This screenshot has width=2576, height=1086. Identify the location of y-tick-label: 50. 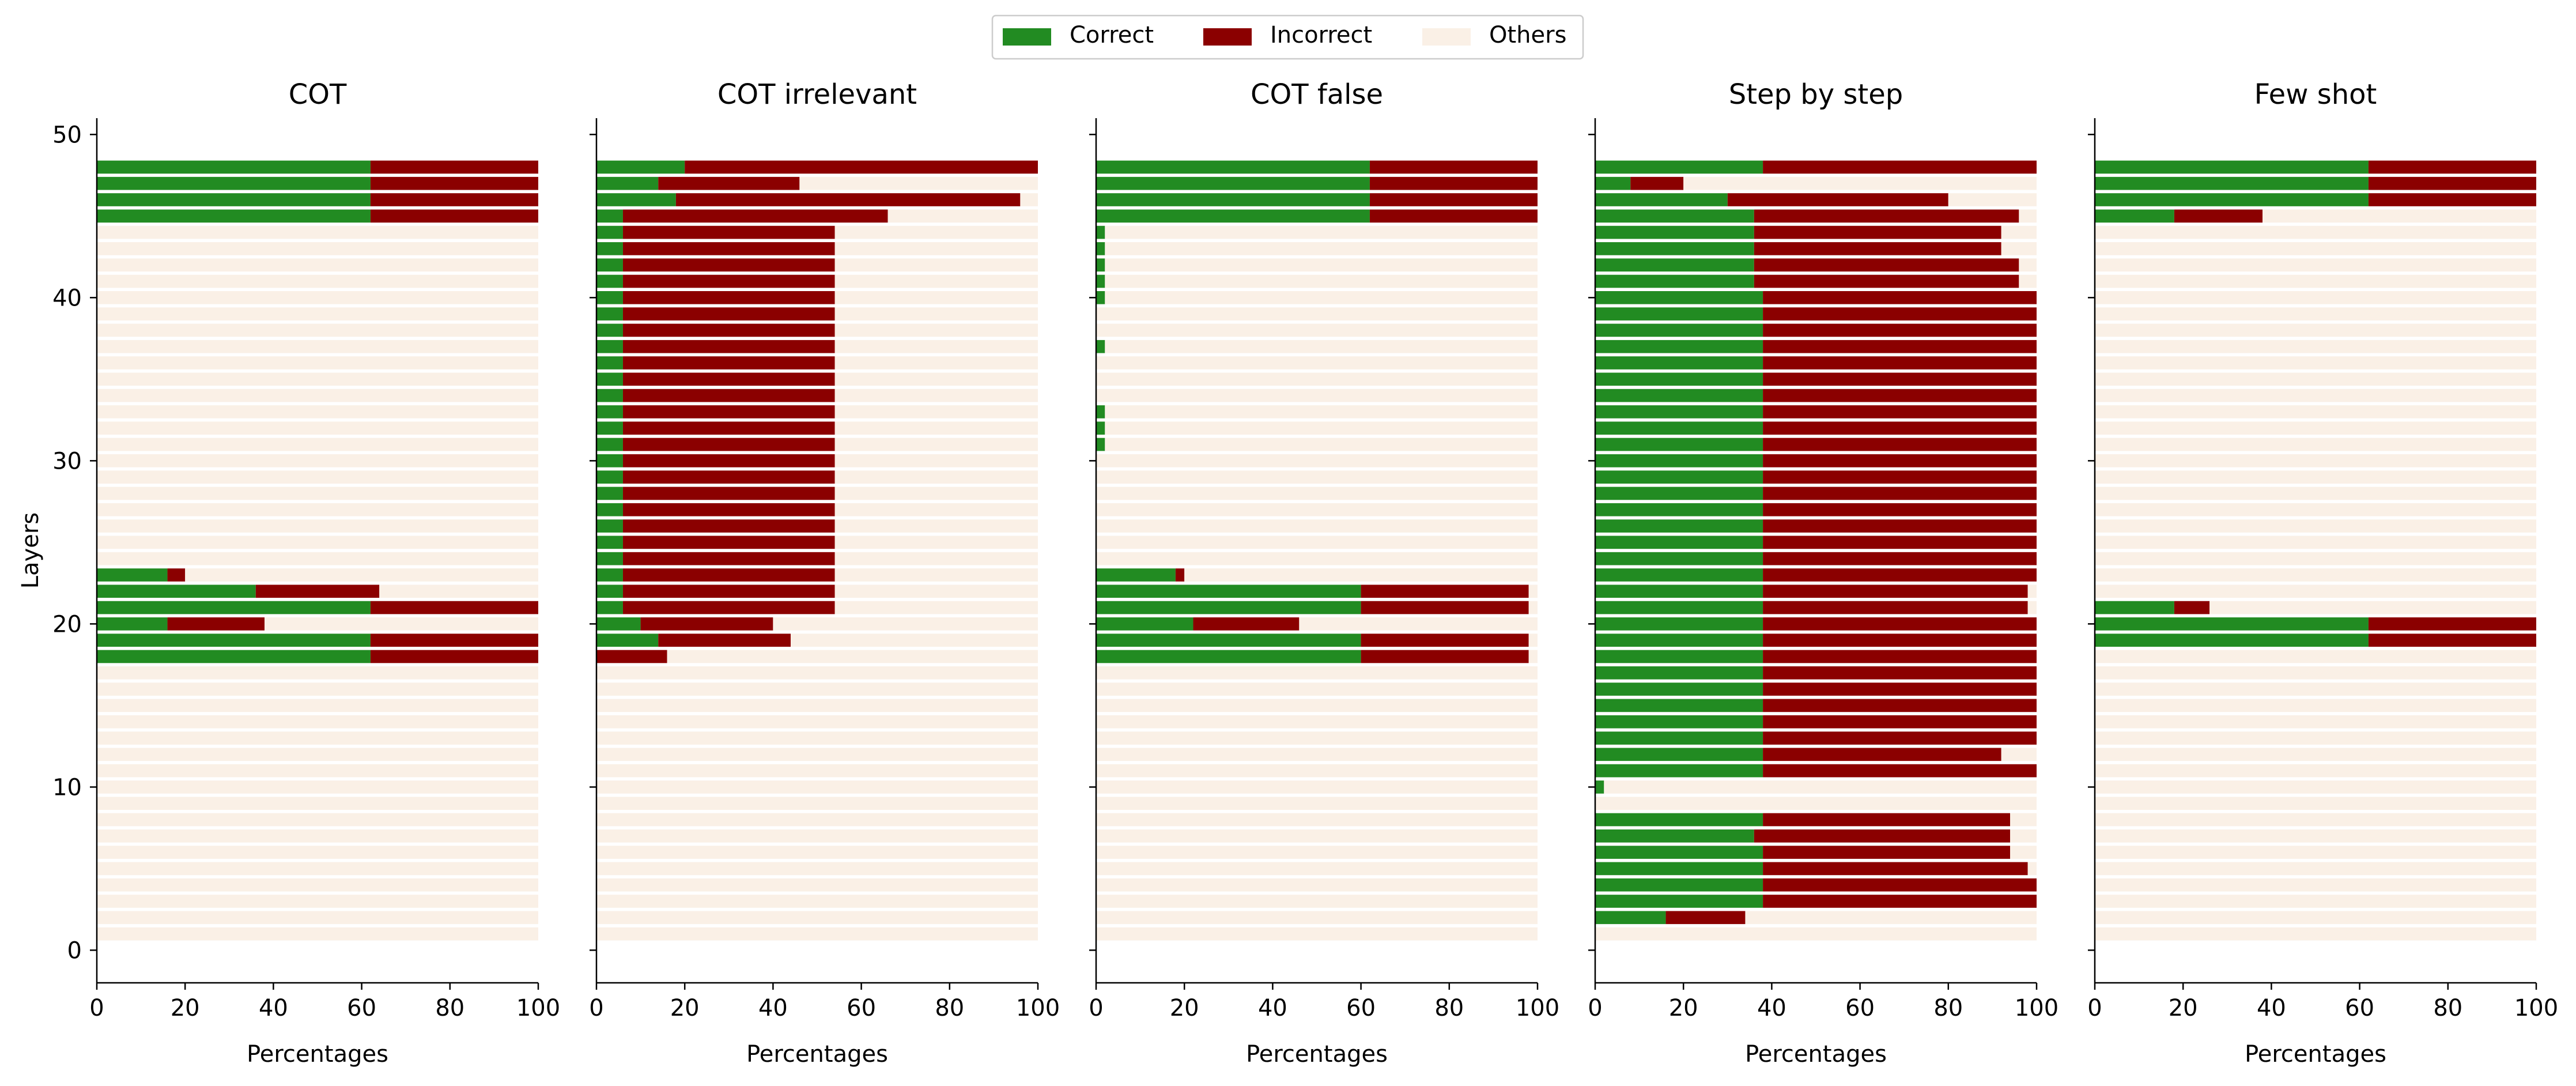
(67, 135).